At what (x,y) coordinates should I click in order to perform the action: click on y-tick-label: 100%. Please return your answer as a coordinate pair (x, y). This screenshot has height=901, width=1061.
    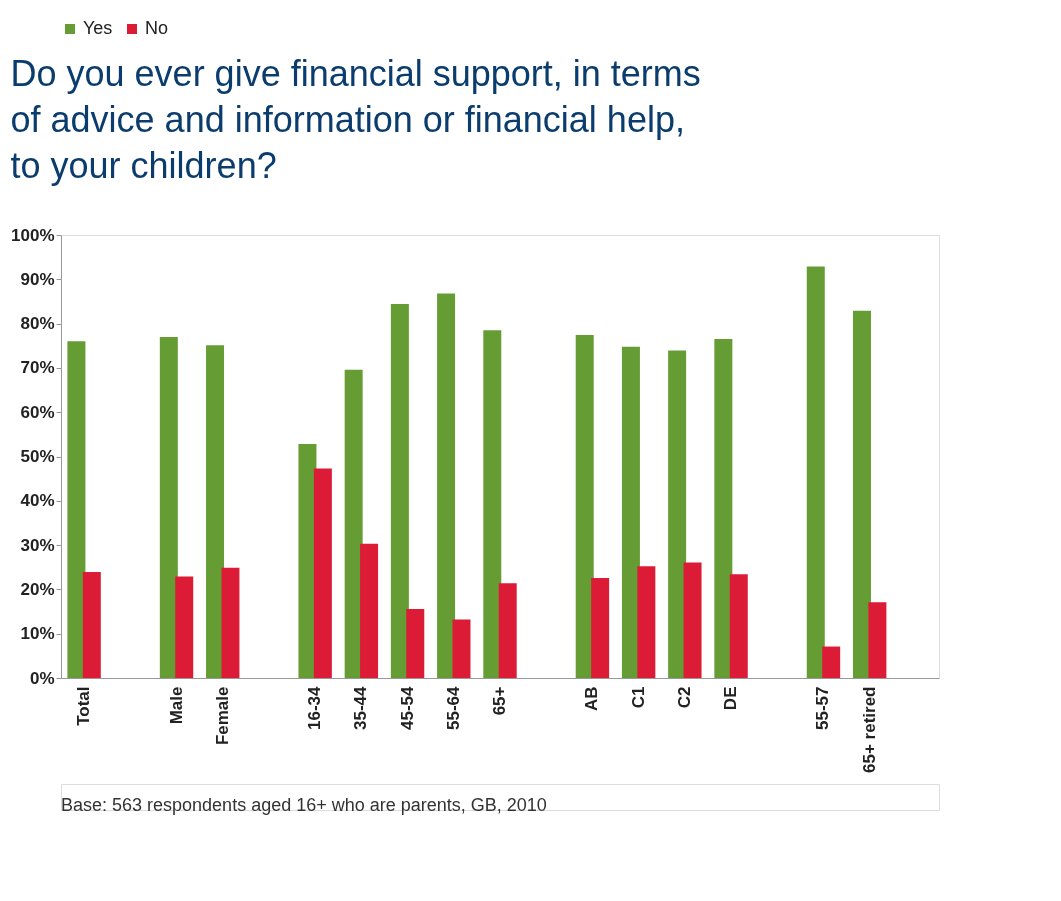
    Looking at the image, I should click on (33, 235).